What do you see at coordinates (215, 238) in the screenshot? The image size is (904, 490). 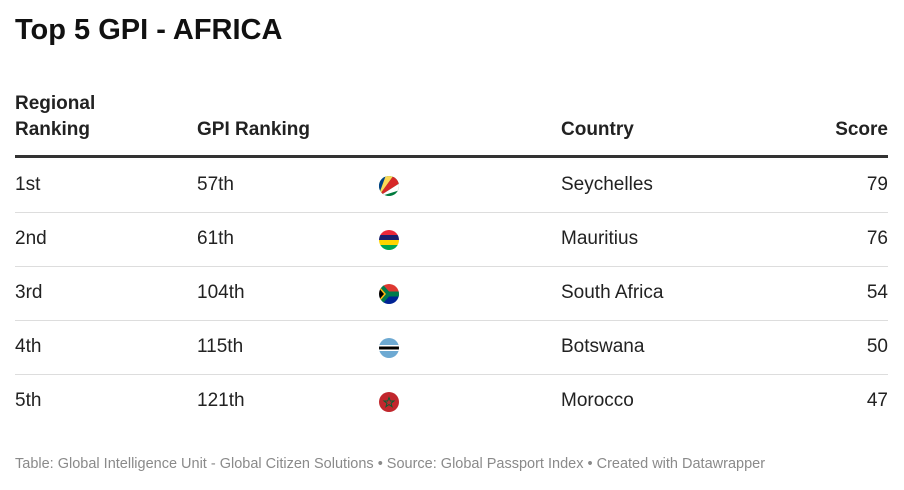 I see `gpi-ranking: 61th` at bounding box center [215, 238].